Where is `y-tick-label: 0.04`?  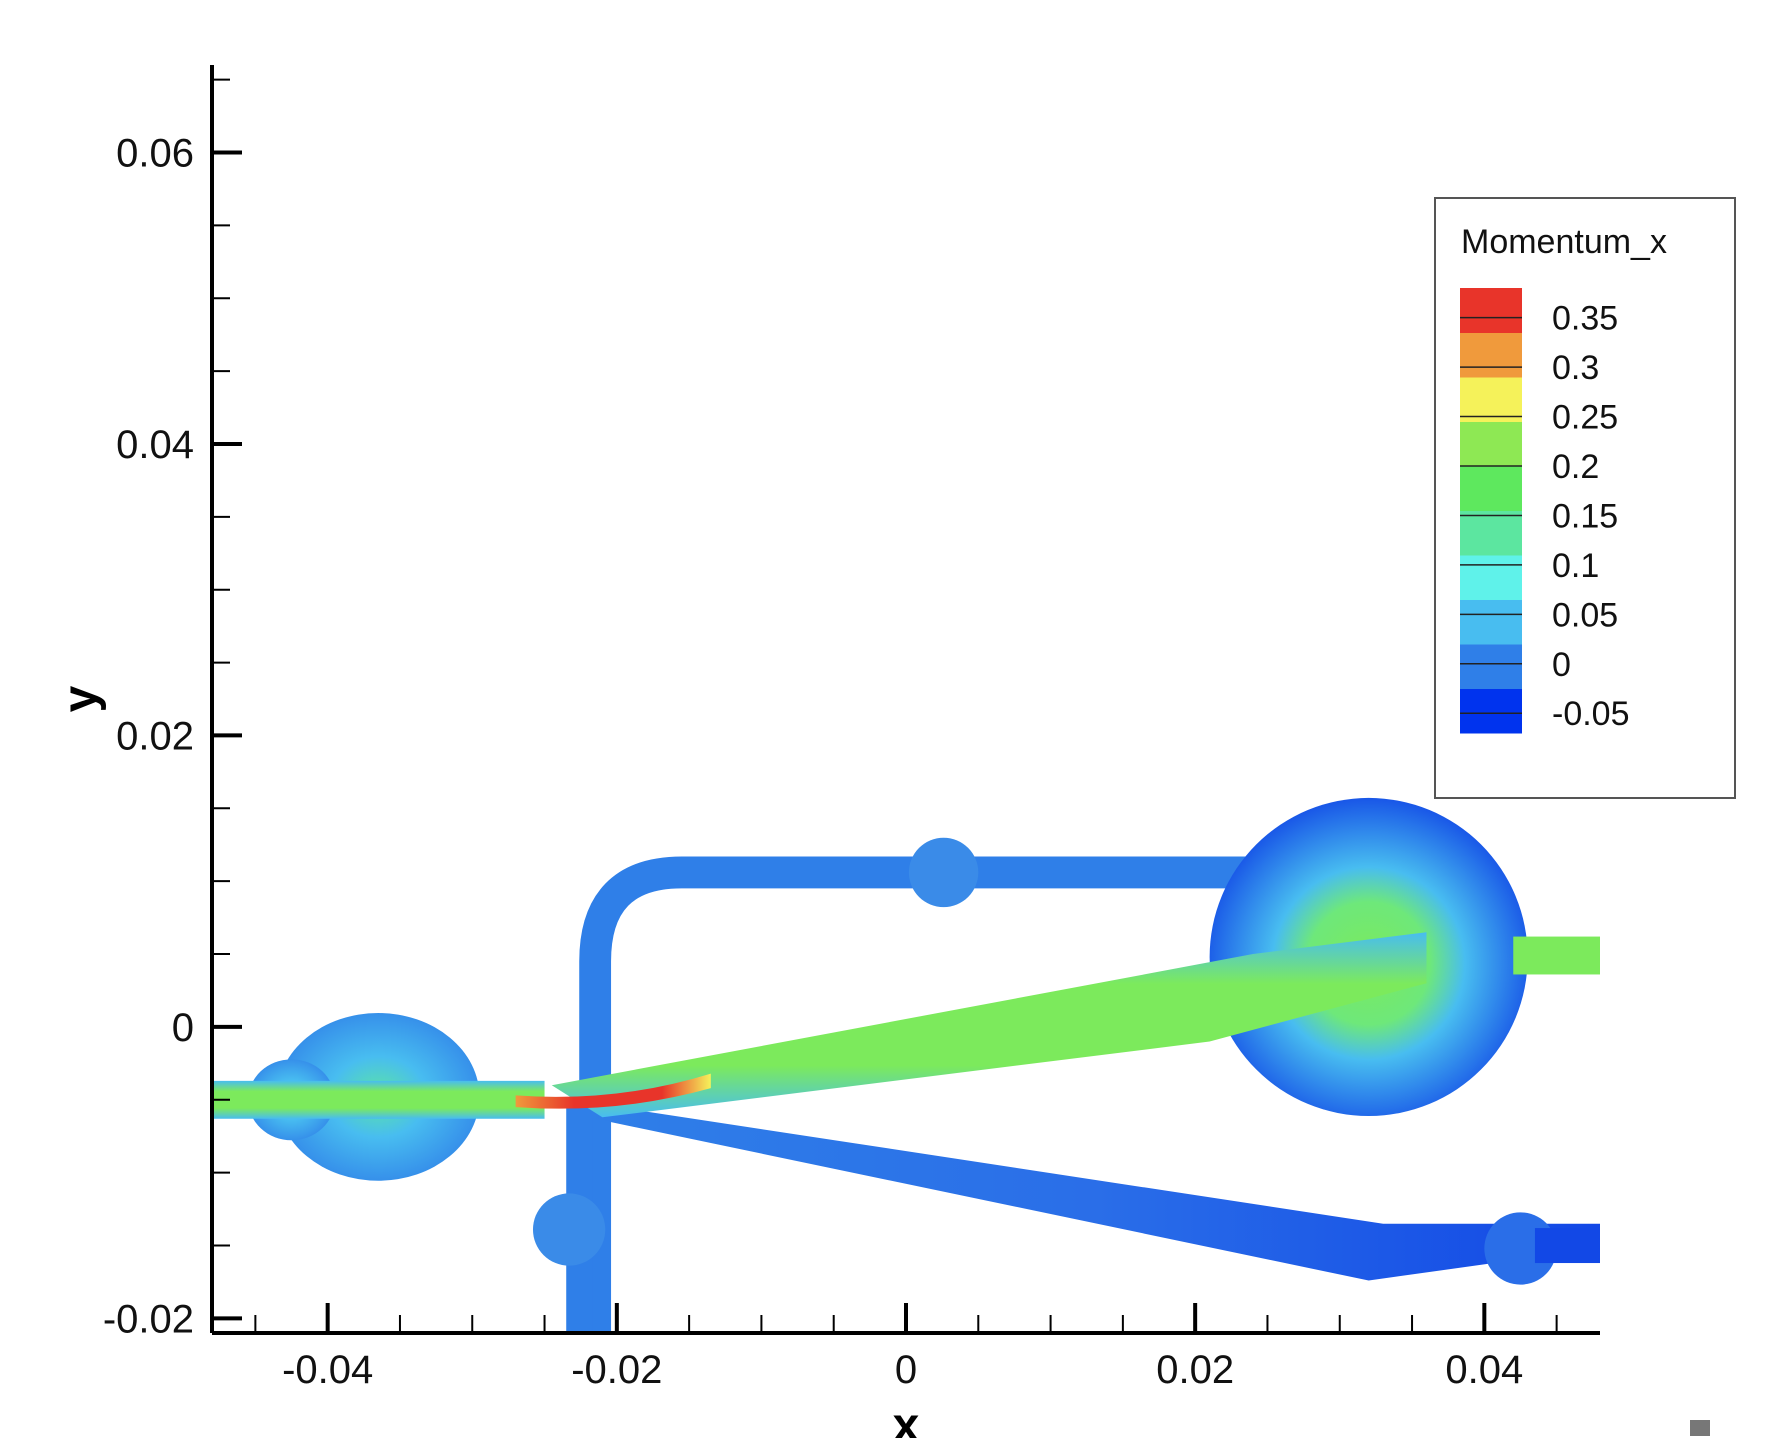 y-tick-label: 0.04 is located at coordinates (155, 445).